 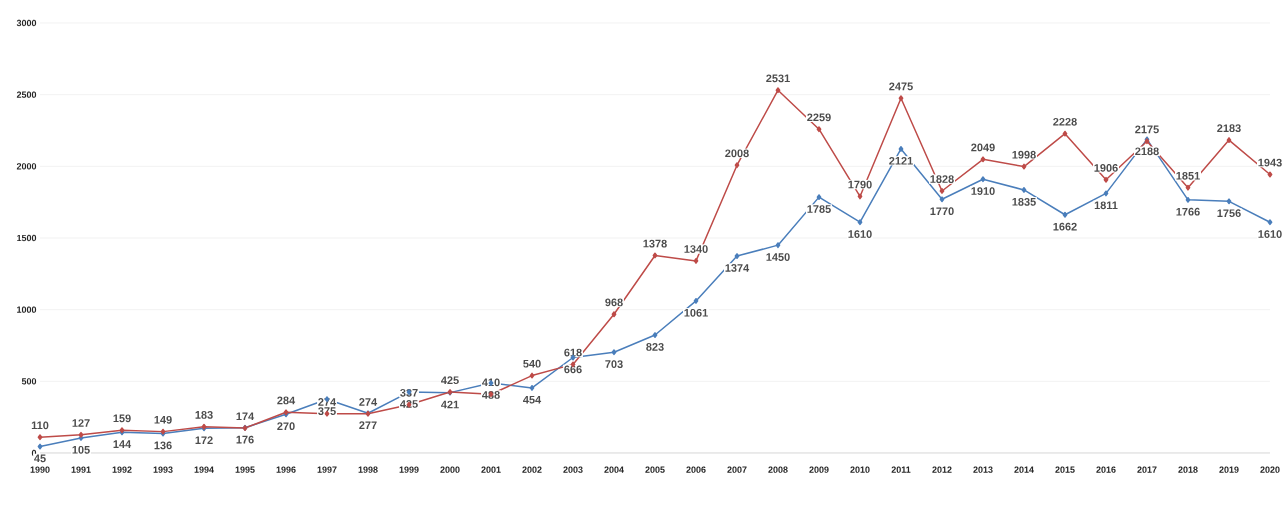 What do you see at coordinates (737, 469) in the screenshot?
I see `x-tick-label: 2007` at bounding box center [737, 469].